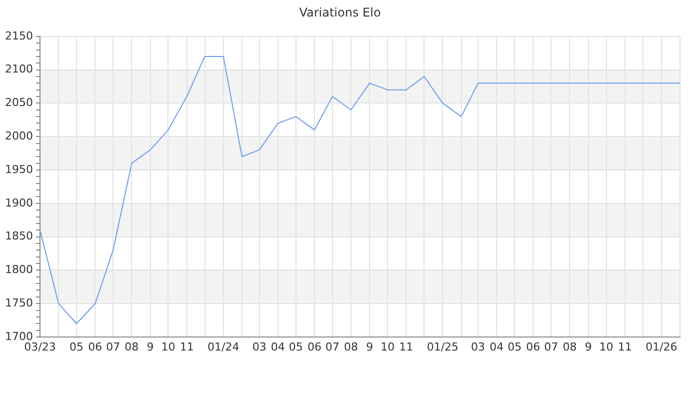  Describe the element at coordinates (340, 12) in the screenshot. I see `chart-title: Variations Elo` at that location.